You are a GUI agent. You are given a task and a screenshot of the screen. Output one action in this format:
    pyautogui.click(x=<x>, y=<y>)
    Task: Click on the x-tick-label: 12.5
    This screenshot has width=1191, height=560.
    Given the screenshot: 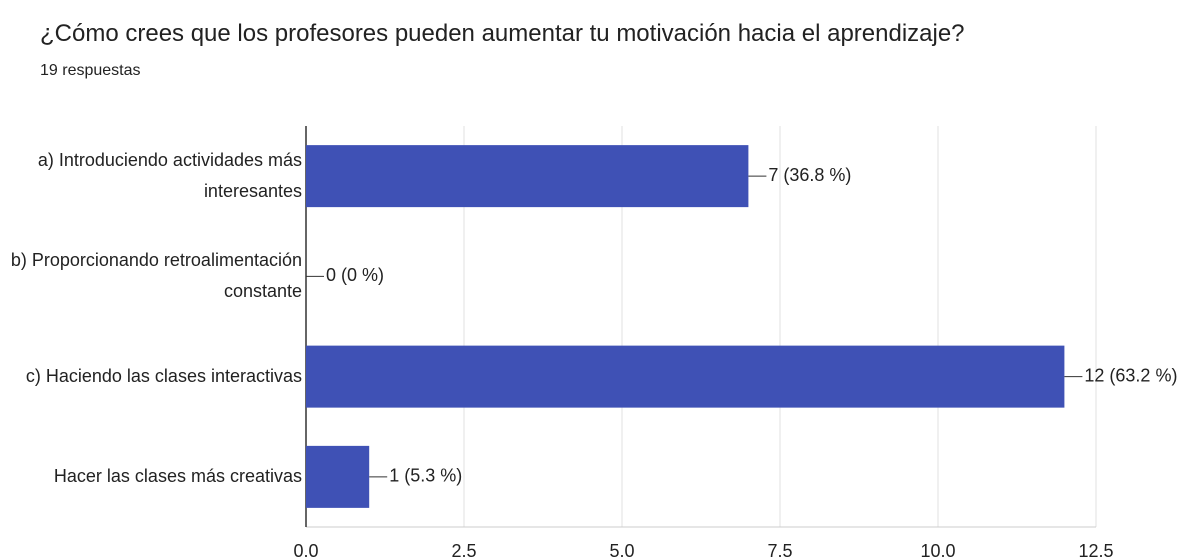 What is the action you would take?
    pyautogui.click(x=1095, y=550)
    